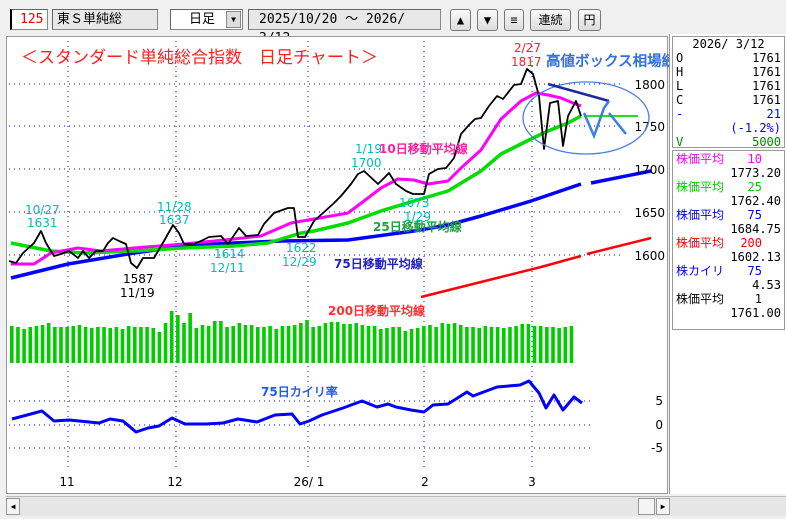 Image resolution: width=786 pixels, height=519 pixels. Describe the element at coordinates (754, 215) in the screenshot. I see `indicator-period: 75` at that location.